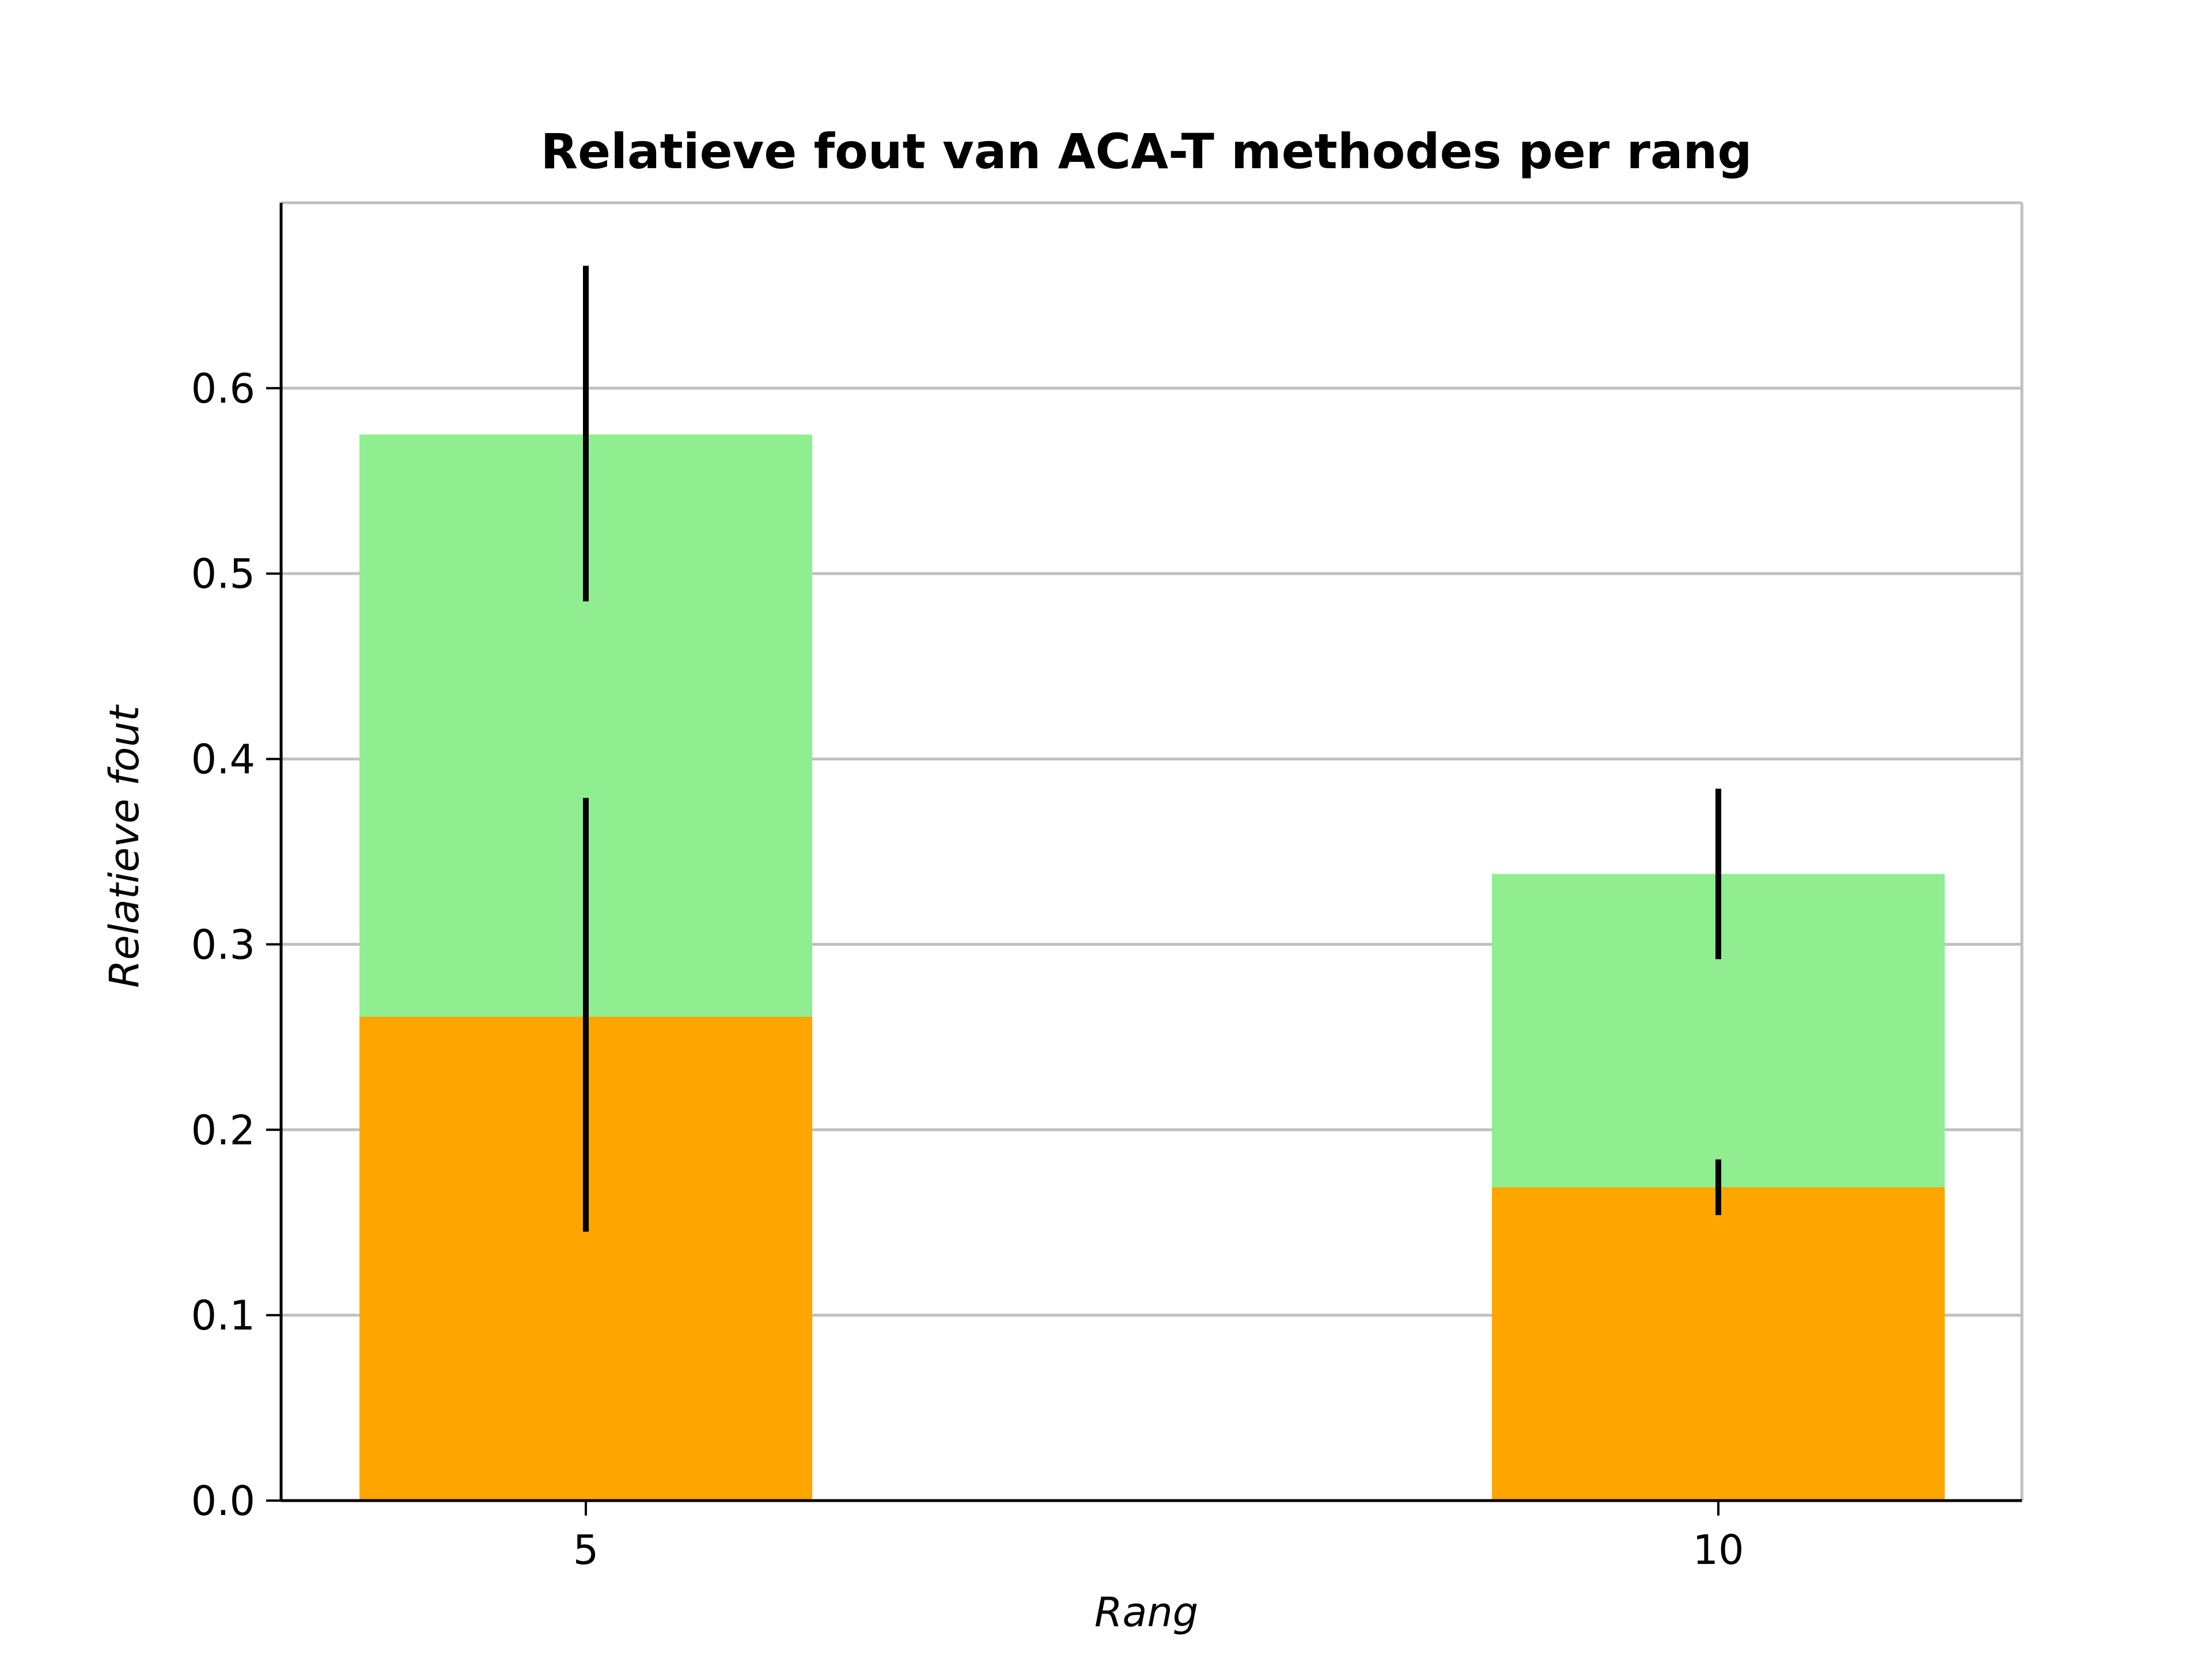 The image size is (2212, 1659). I want to click on x-tick-label: 5, so click(586, 1550).